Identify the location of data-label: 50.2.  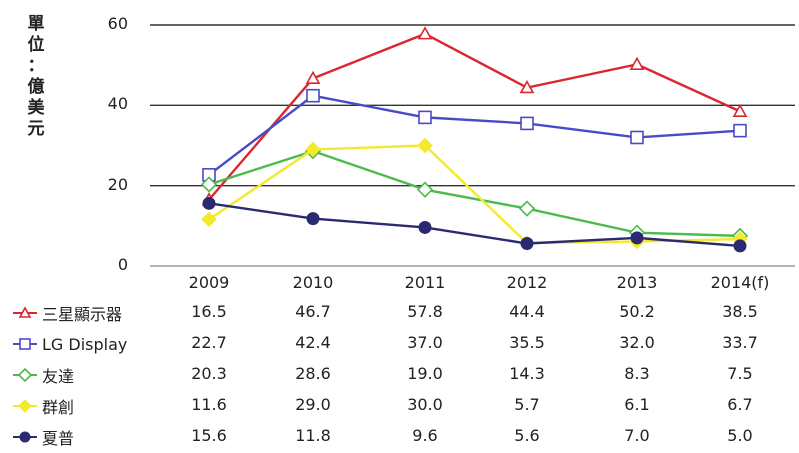
(637, 311).